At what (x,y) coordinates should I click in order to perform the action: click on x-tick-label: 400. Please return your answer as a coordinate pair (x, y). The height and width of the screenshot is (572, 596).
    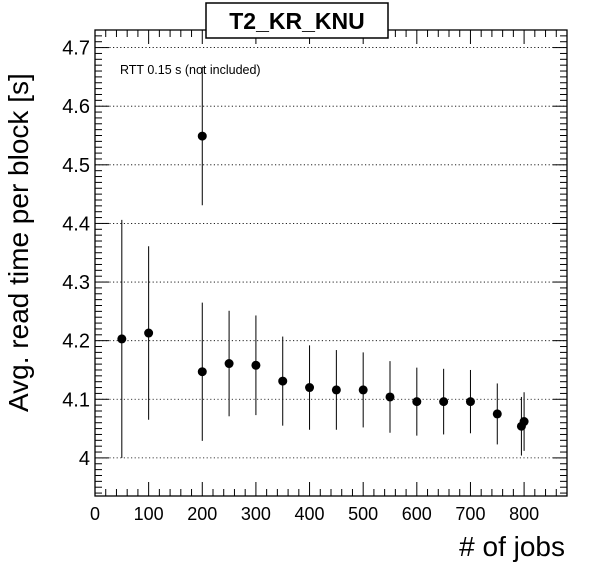
    Looking at the image, I should click on (310, 514).